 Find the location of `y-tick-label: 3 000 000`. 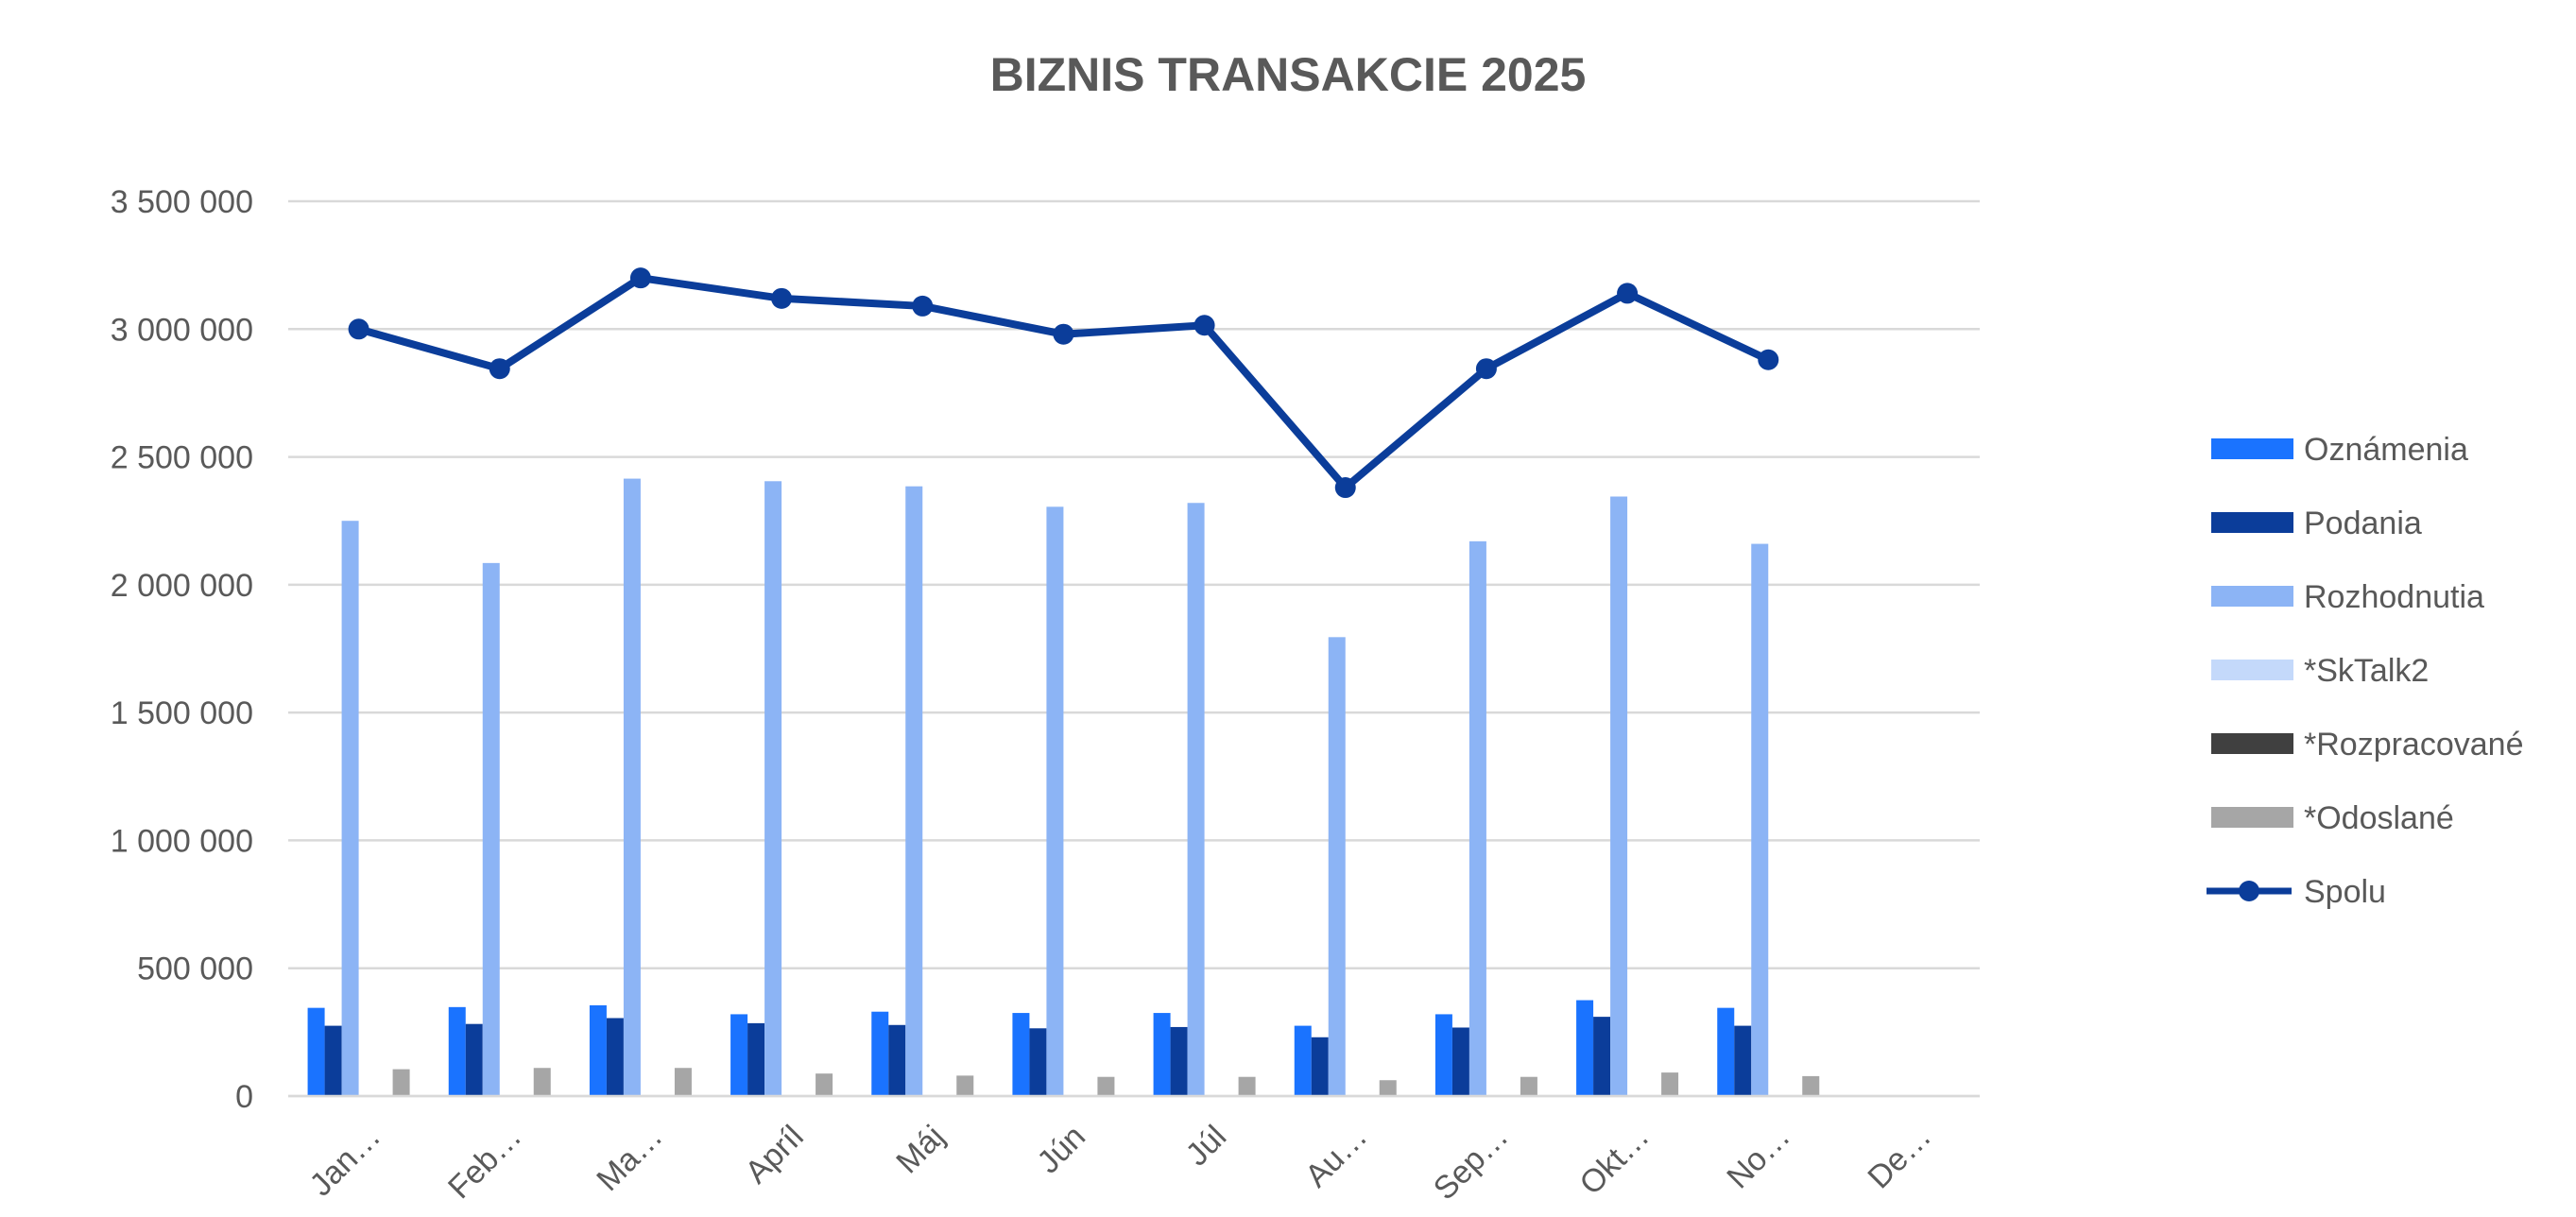

y-tick-label: 3 000 000 is located at coordinates (182, 330).